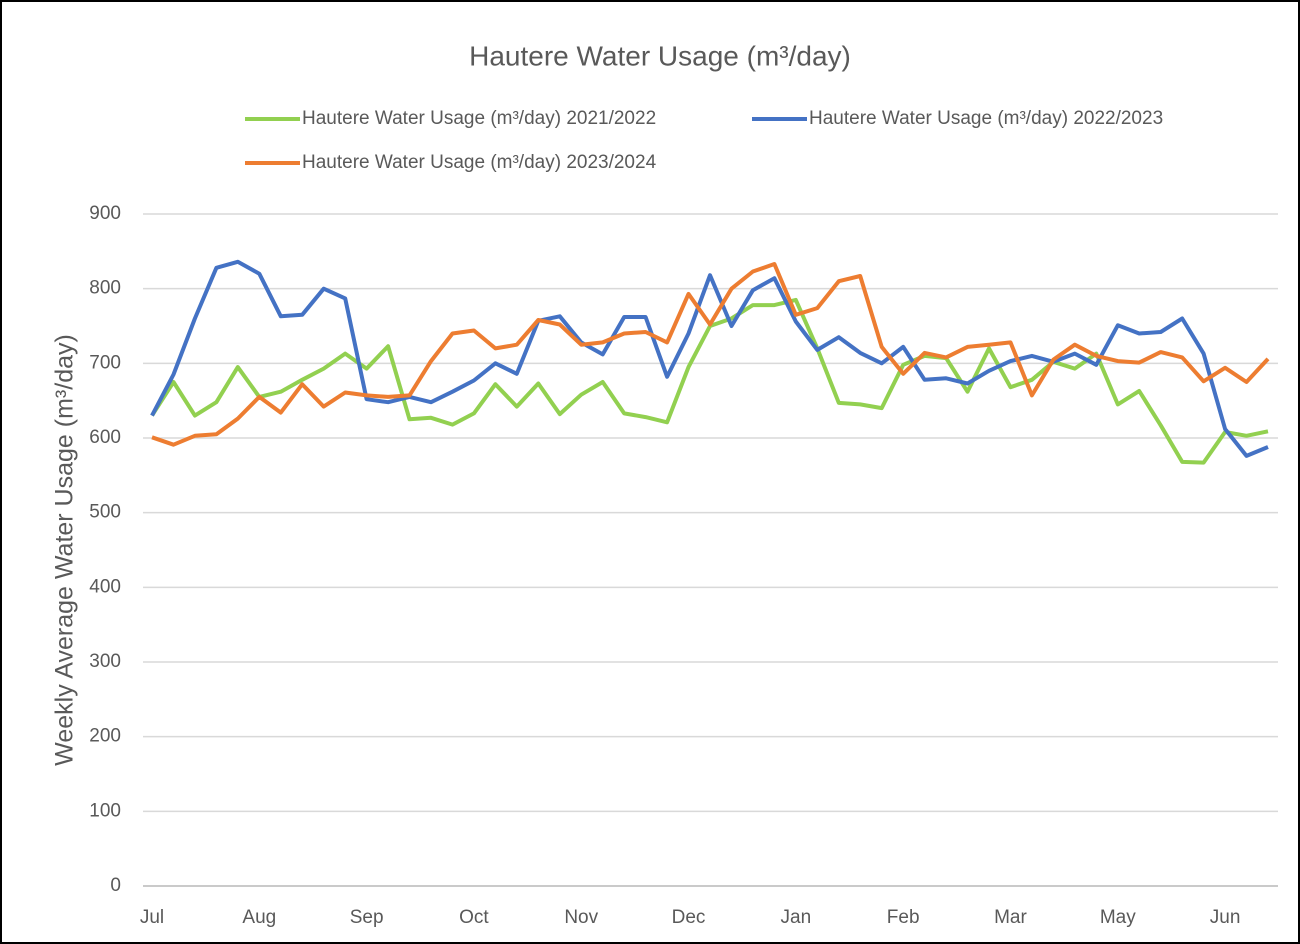 The width and height of the screenshot is (1300, 944). What do you see at coordinates (1010, 917) in the screenshot?
I see `x-tick-label: Mar` at bounding box center [1010, 917].